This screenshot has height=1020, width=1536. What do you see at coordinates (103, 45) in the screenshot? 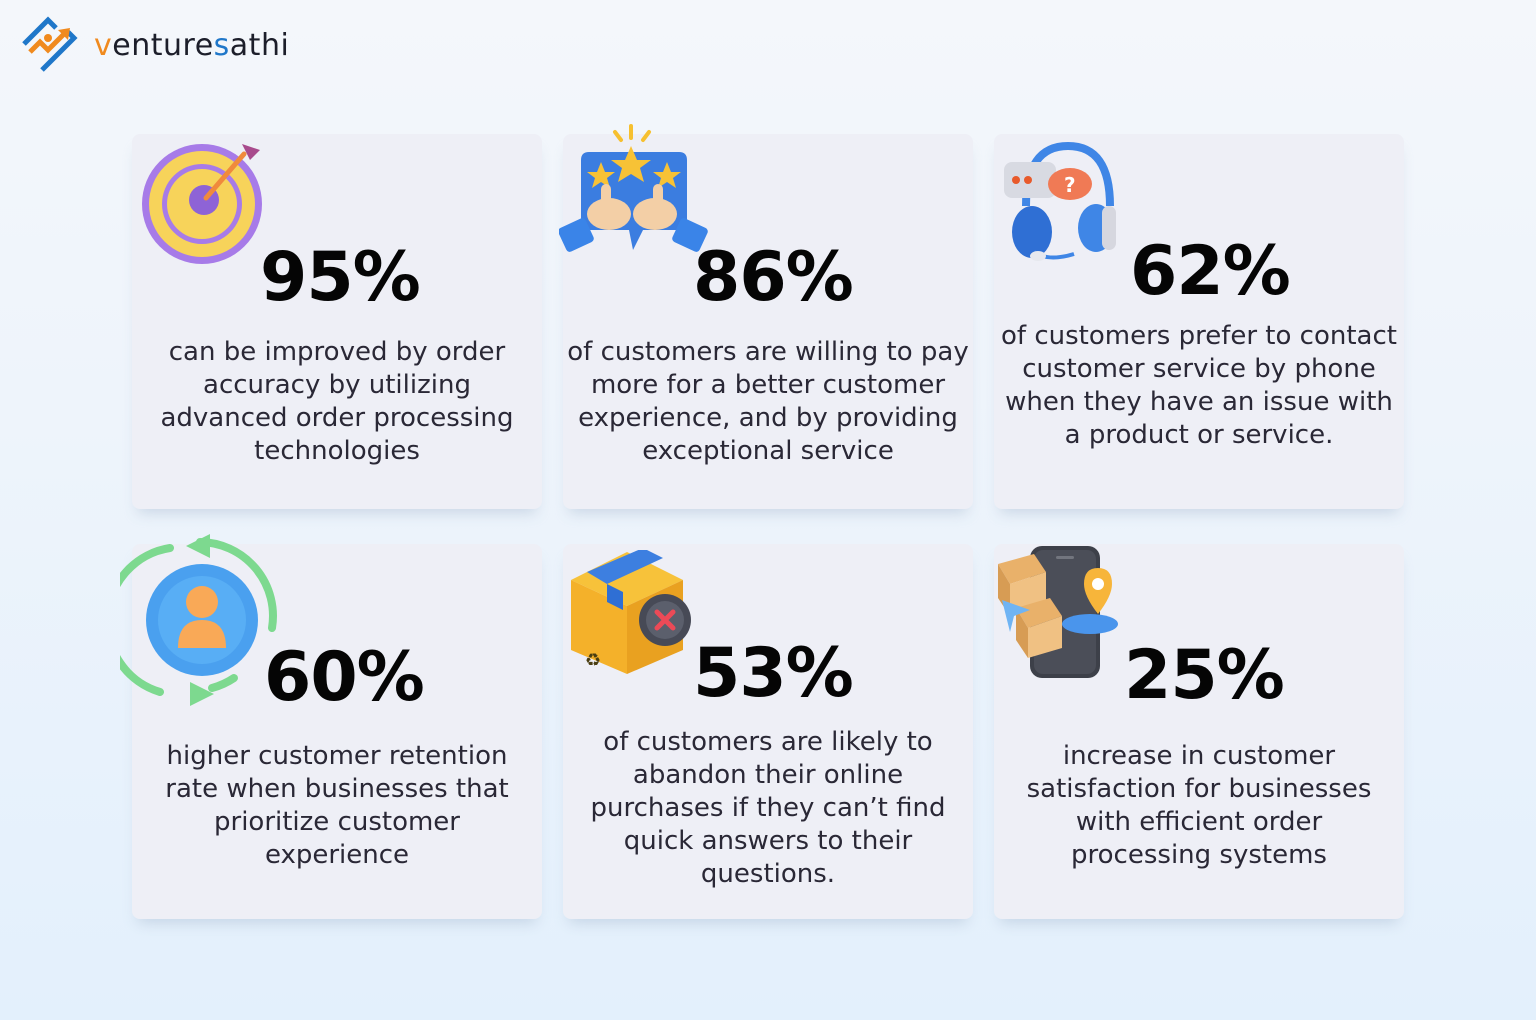
I see `brand-letter-v: v` at bounding box center [103, 45].